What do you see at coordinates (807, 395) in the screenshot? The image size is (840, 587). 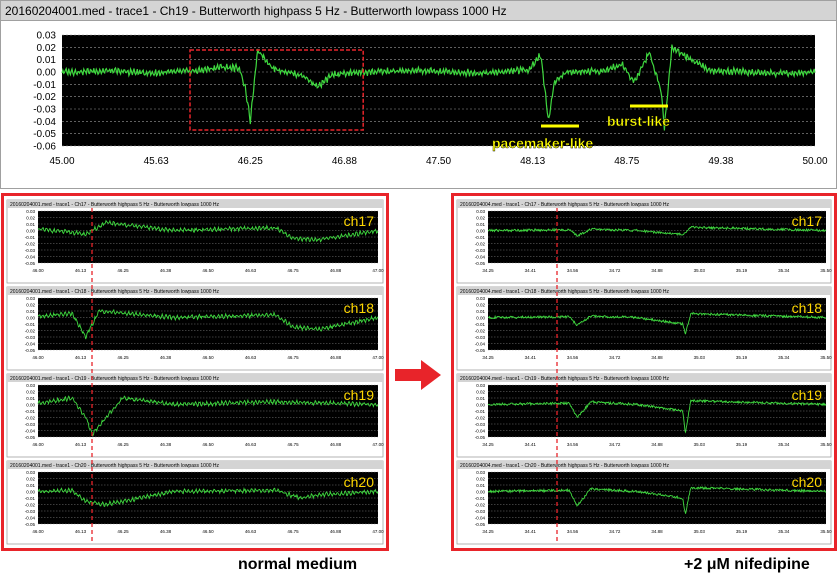 I see `channel-label-ch19: ch19` at bounding box center [807, 395].